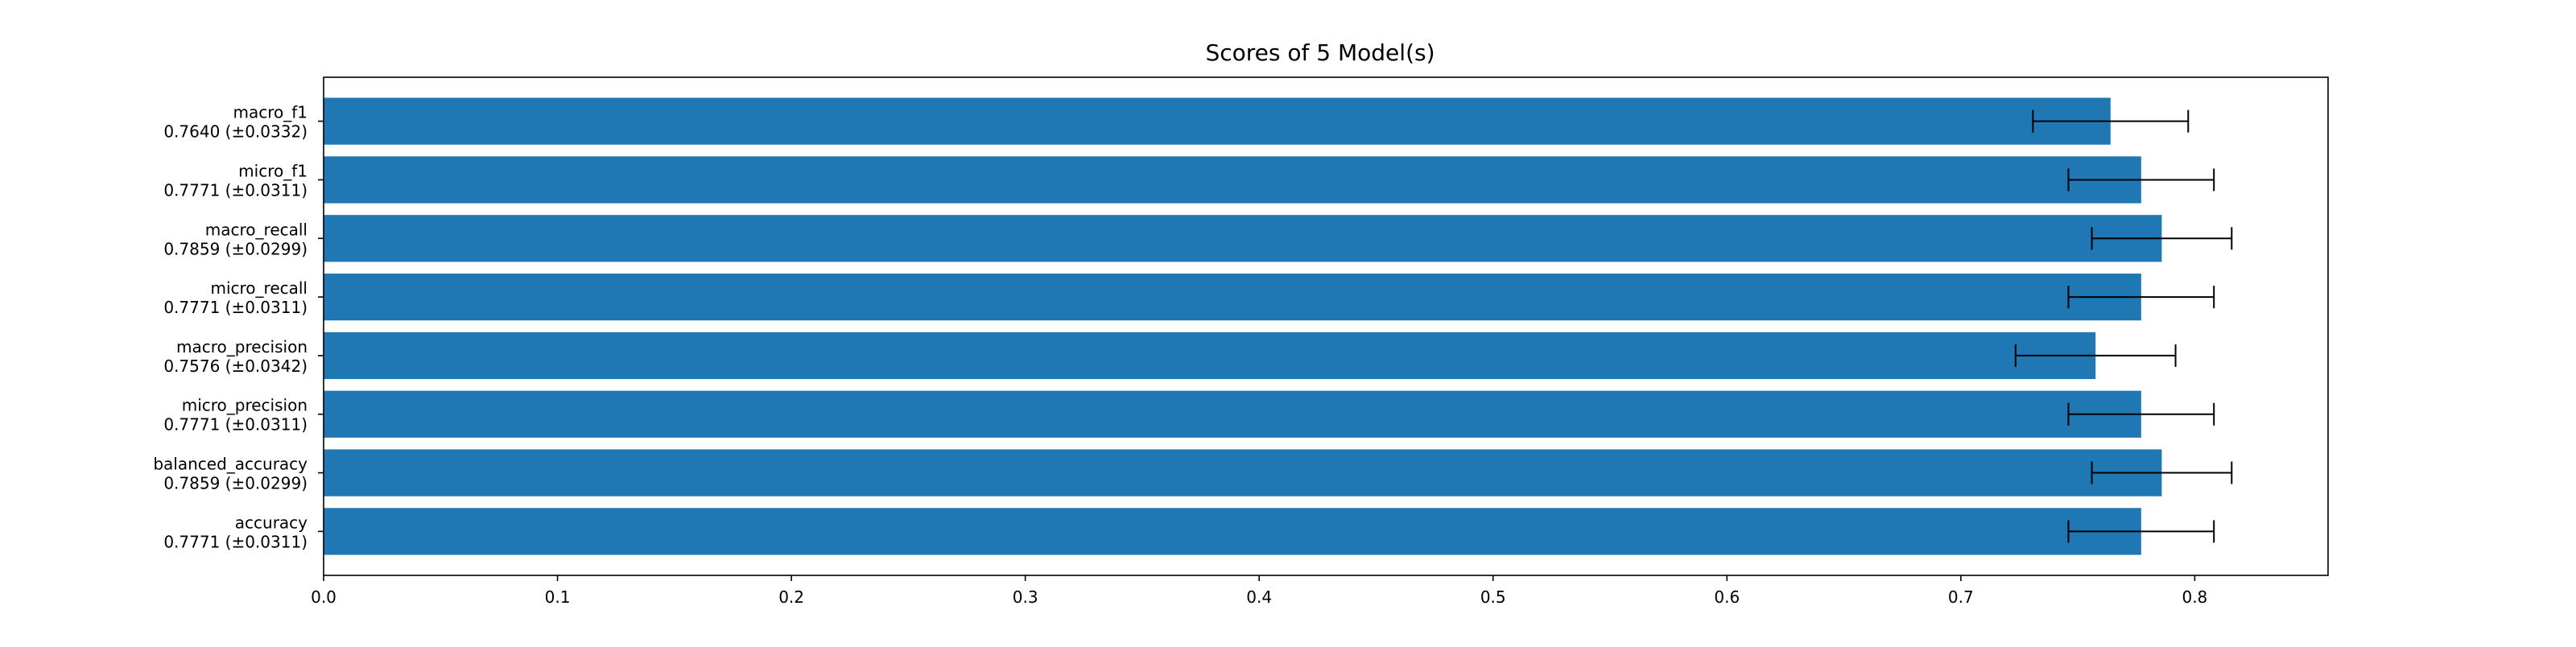 The height and width of the screenshot is (647, 2576). What do you see at coordinates (2095, 355) in the screenshot?
I see `errorbar-macro-precision` at bounding box center [2095, 355].